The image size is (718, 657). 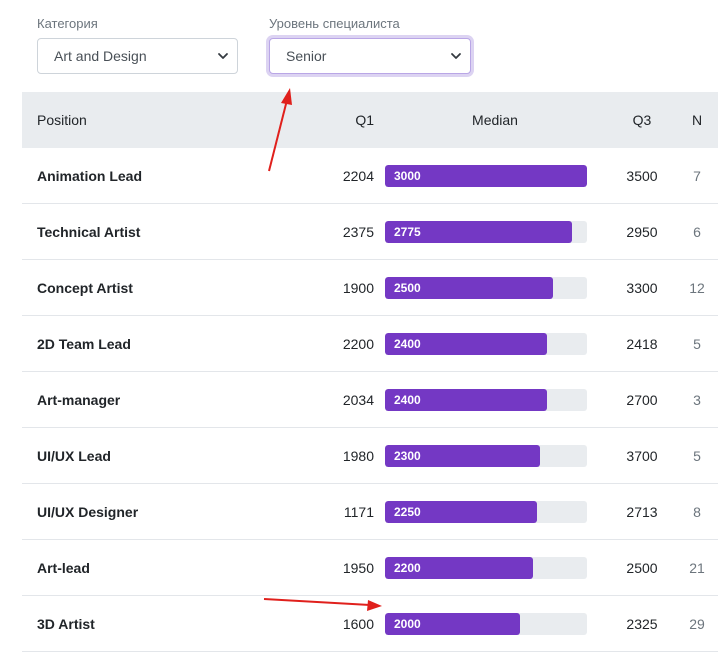 What do you see at coordinates (697, 511) in the screenshot?
I see `n-value: 8` at bounding box center [697, 511].